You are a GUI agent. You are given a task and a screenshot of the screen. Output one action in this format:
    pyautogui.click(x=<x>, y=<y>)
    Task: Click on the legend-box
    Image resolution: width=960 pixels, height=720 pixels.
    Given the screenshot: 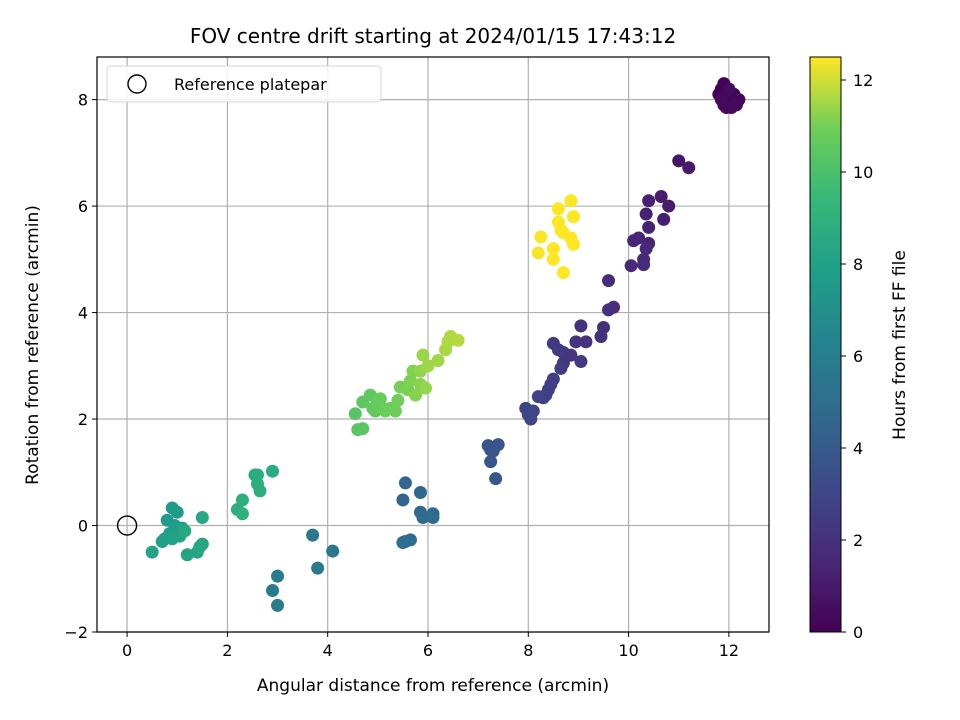 What is the action you would take?
    pyautogui.click(x=244, y=84)
    